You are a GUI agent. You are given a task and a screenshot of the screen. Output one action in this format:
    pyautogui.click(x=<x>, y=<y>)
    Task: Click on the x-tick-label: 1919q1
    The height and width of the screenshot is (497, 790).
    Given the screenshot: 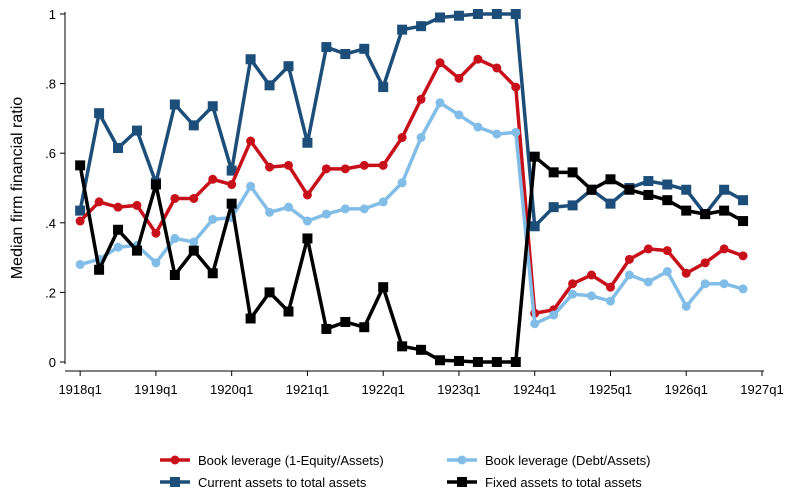 What is the action you would take?
    pyautogui.click(x=155, y=389)
    